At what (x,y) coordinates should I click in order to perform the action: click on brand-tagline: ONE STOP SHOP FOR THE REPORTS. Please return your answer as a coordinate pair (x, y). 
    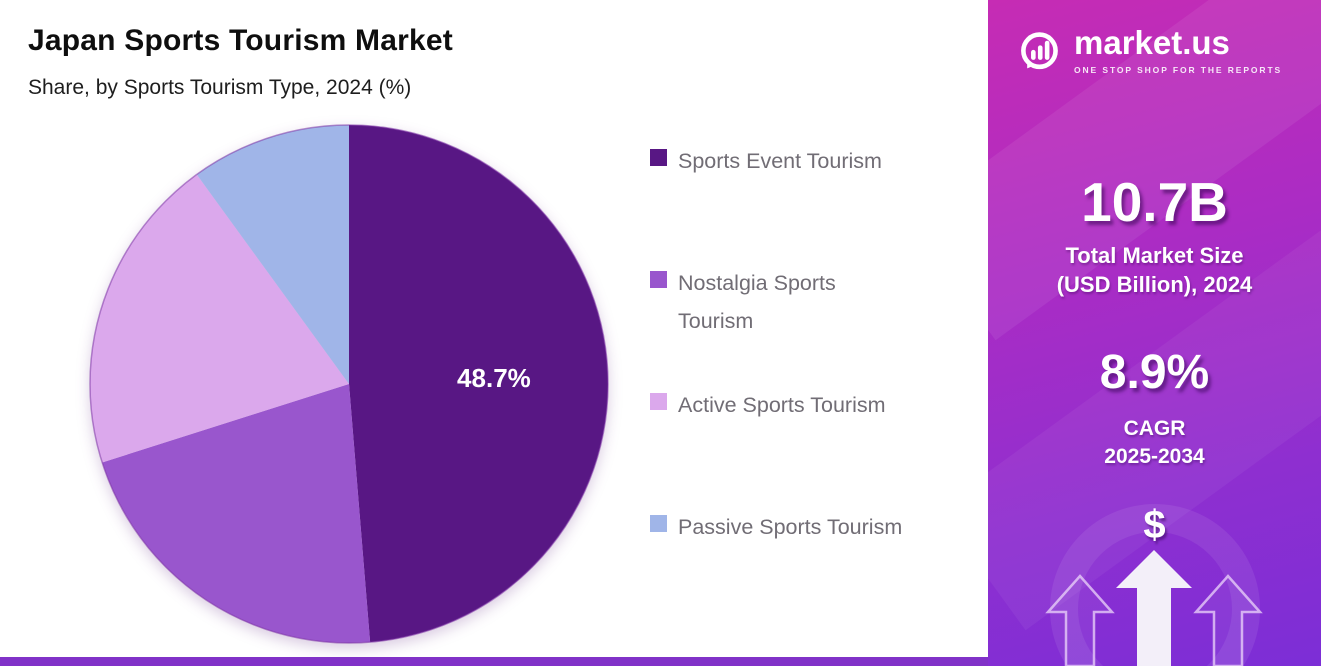
    Looking at the image, I should click on (1178, 69).